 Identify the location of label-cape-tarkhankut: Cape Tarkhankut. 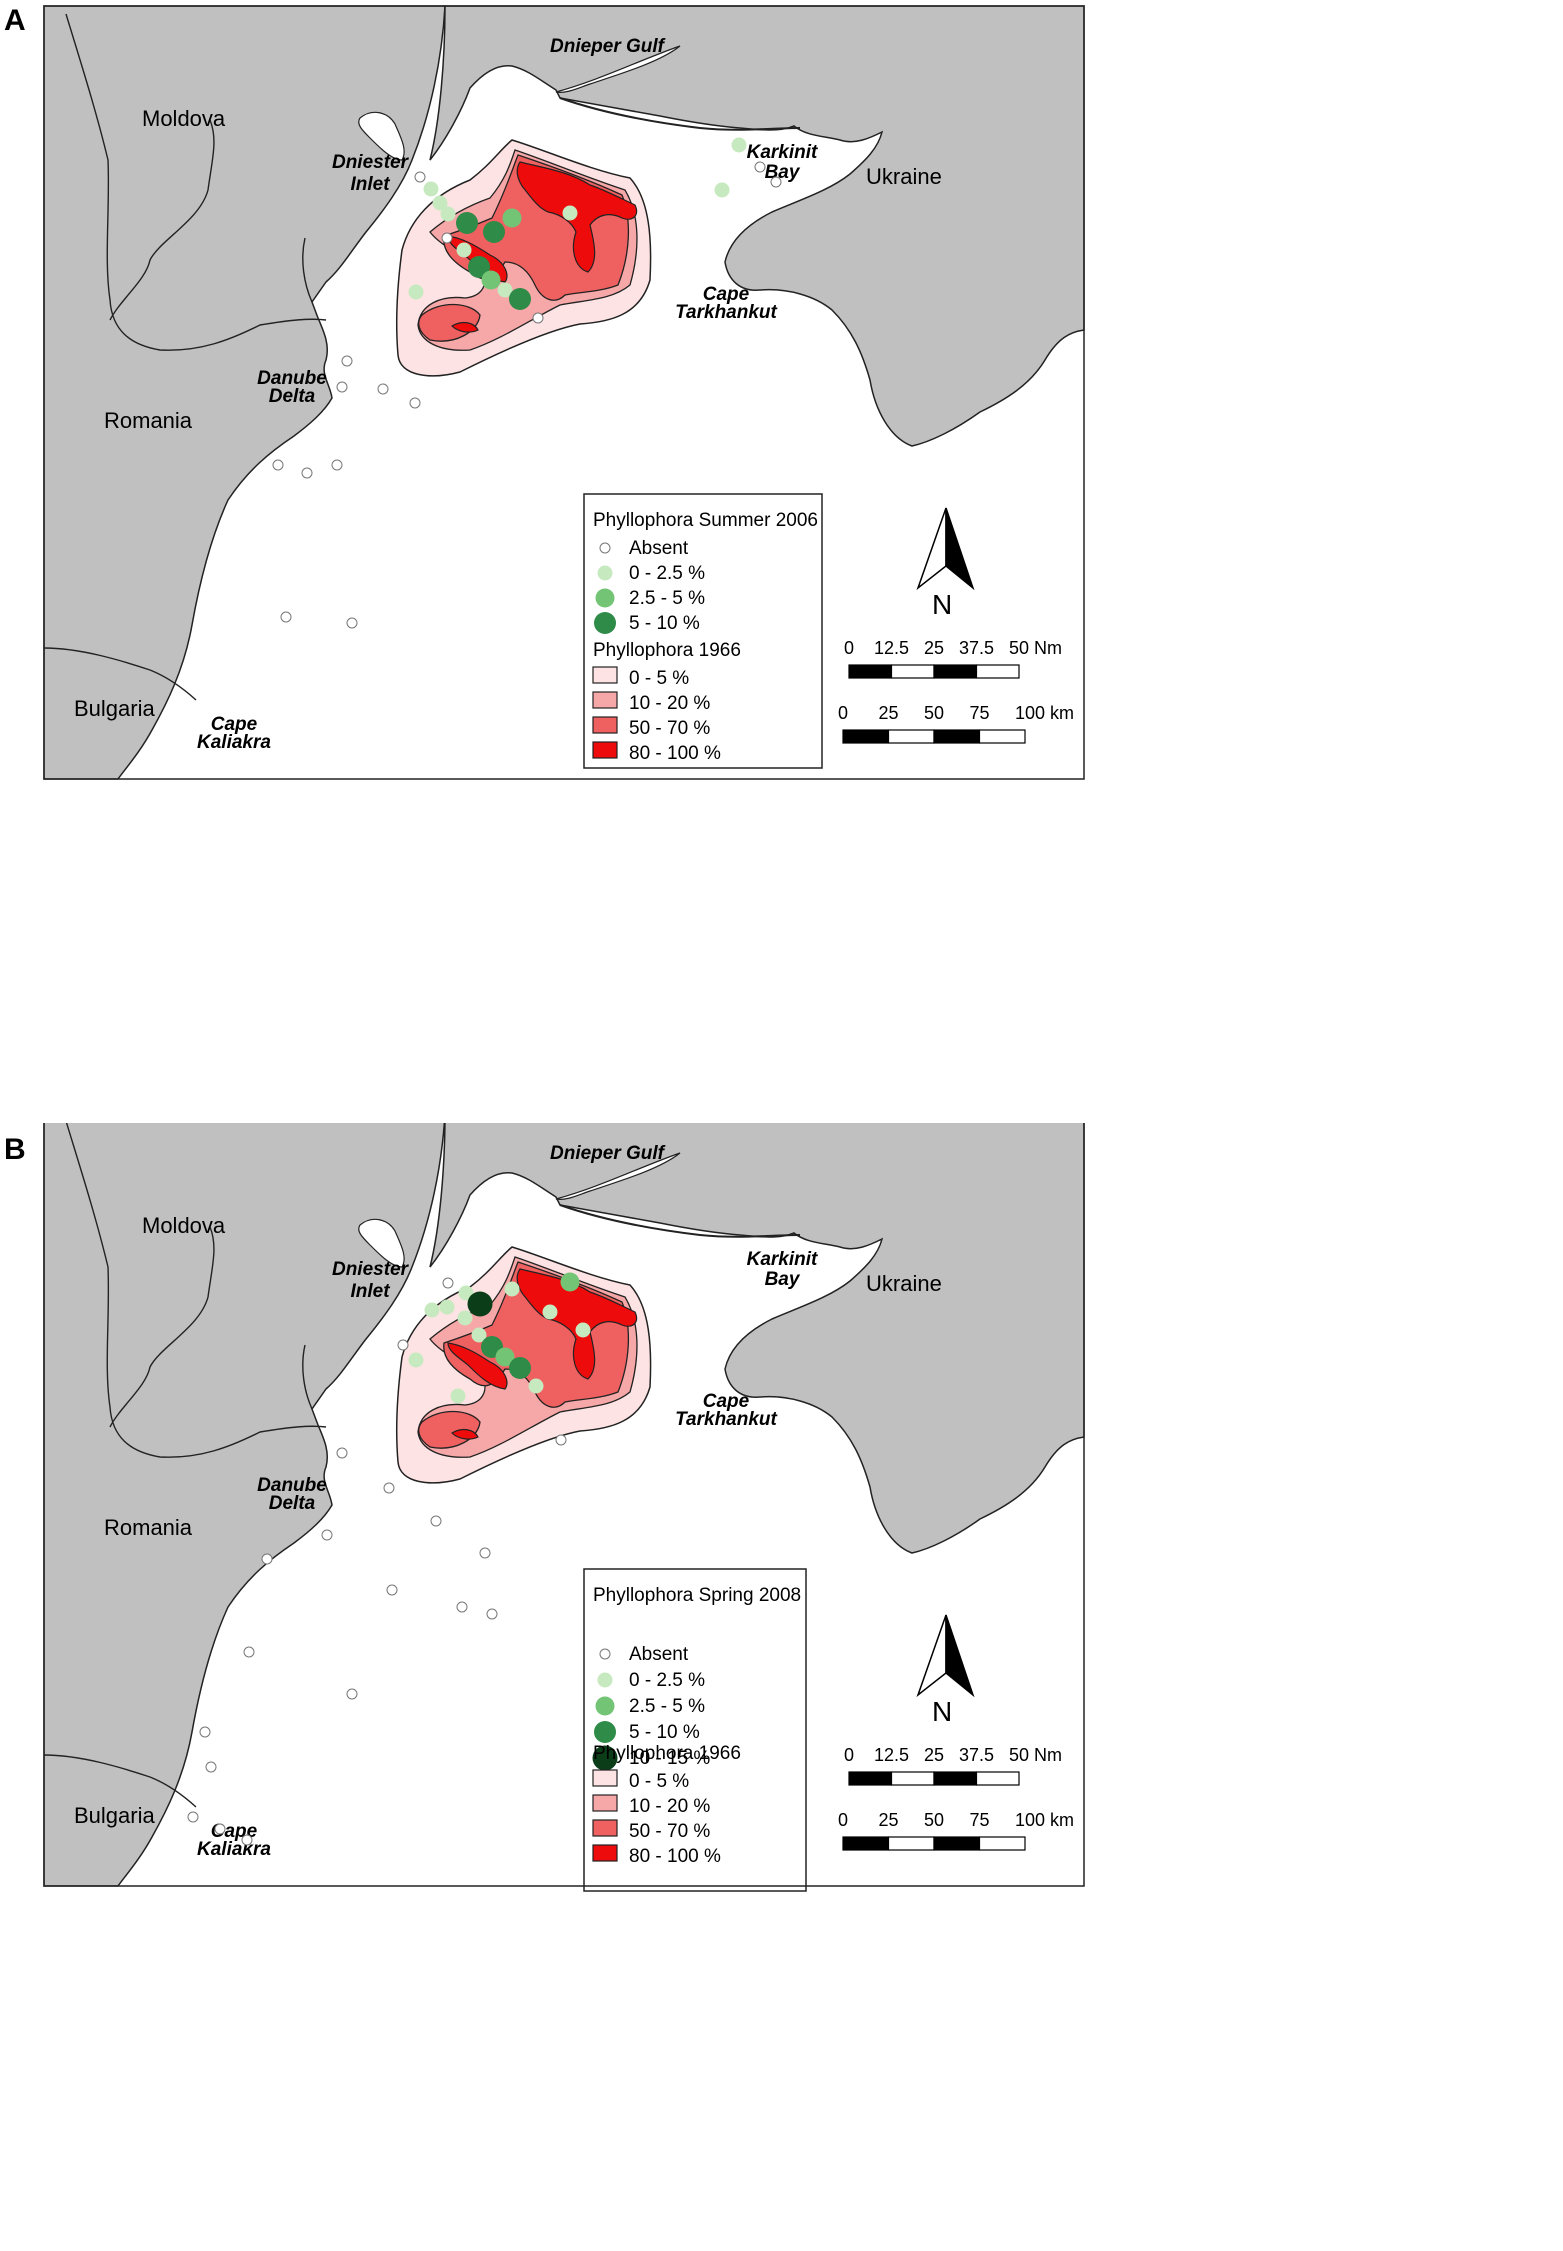
(726, 303).